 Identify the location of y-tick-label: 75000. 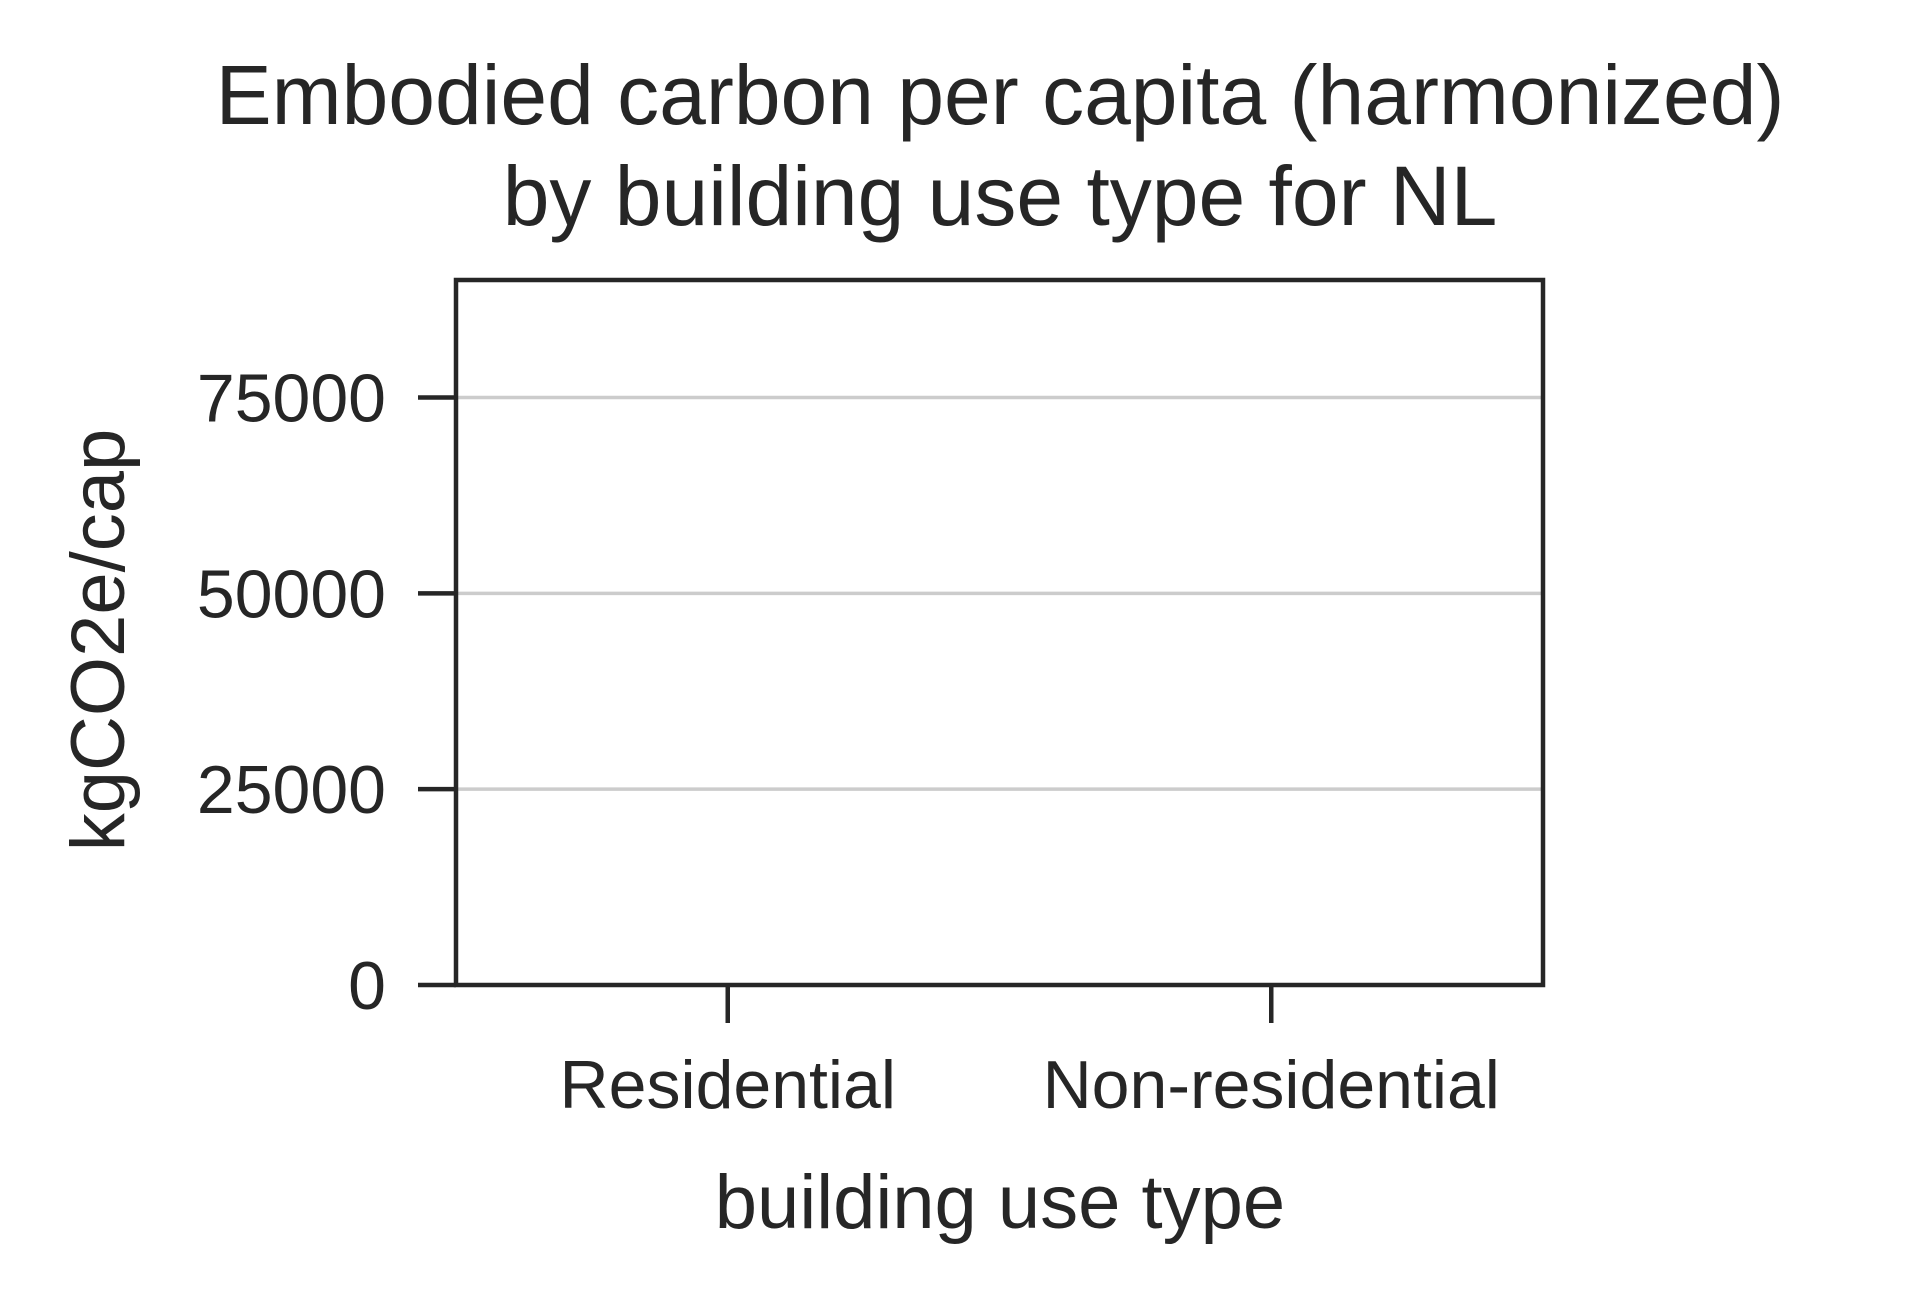
(291, 399).